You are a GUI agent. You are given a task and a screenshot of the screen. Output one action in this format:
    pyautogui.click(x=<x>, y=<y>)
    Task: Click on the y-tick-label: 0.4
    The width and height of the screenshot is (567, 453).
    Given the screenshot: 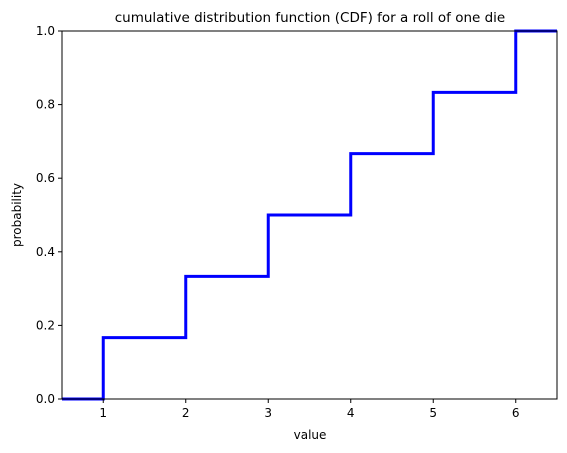 What is the action you would take?
    pyautogui.click(x=45, y=252)
    